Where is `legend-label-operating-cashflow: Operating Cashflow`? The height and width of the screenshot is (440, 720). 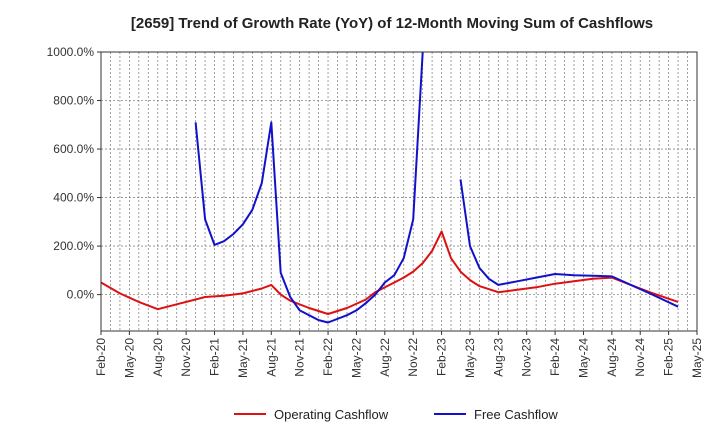
legend-label-operating-cashflow: Operating Cashflow is located at coordinates (331, 414).